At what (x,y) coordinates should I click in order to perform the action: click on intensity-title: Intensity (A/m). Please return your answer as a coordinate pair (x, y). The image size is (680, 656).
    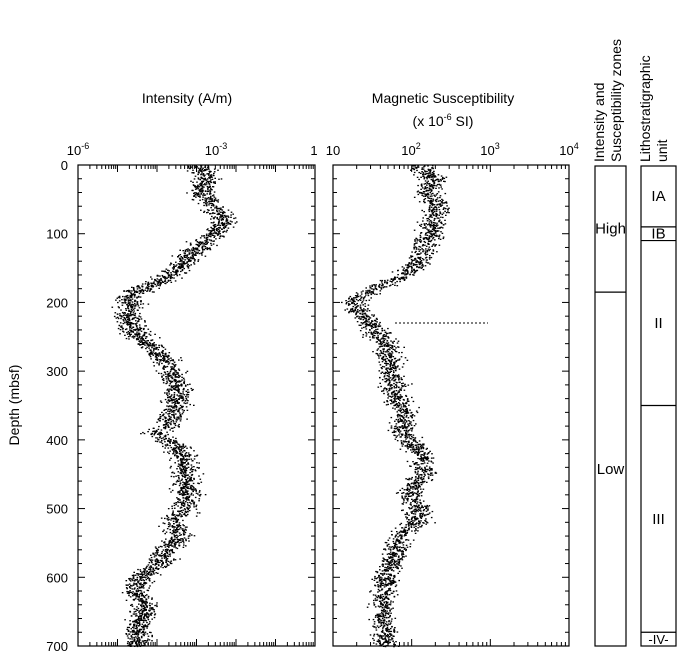
    Looking at the image, I should click on (187, 98).